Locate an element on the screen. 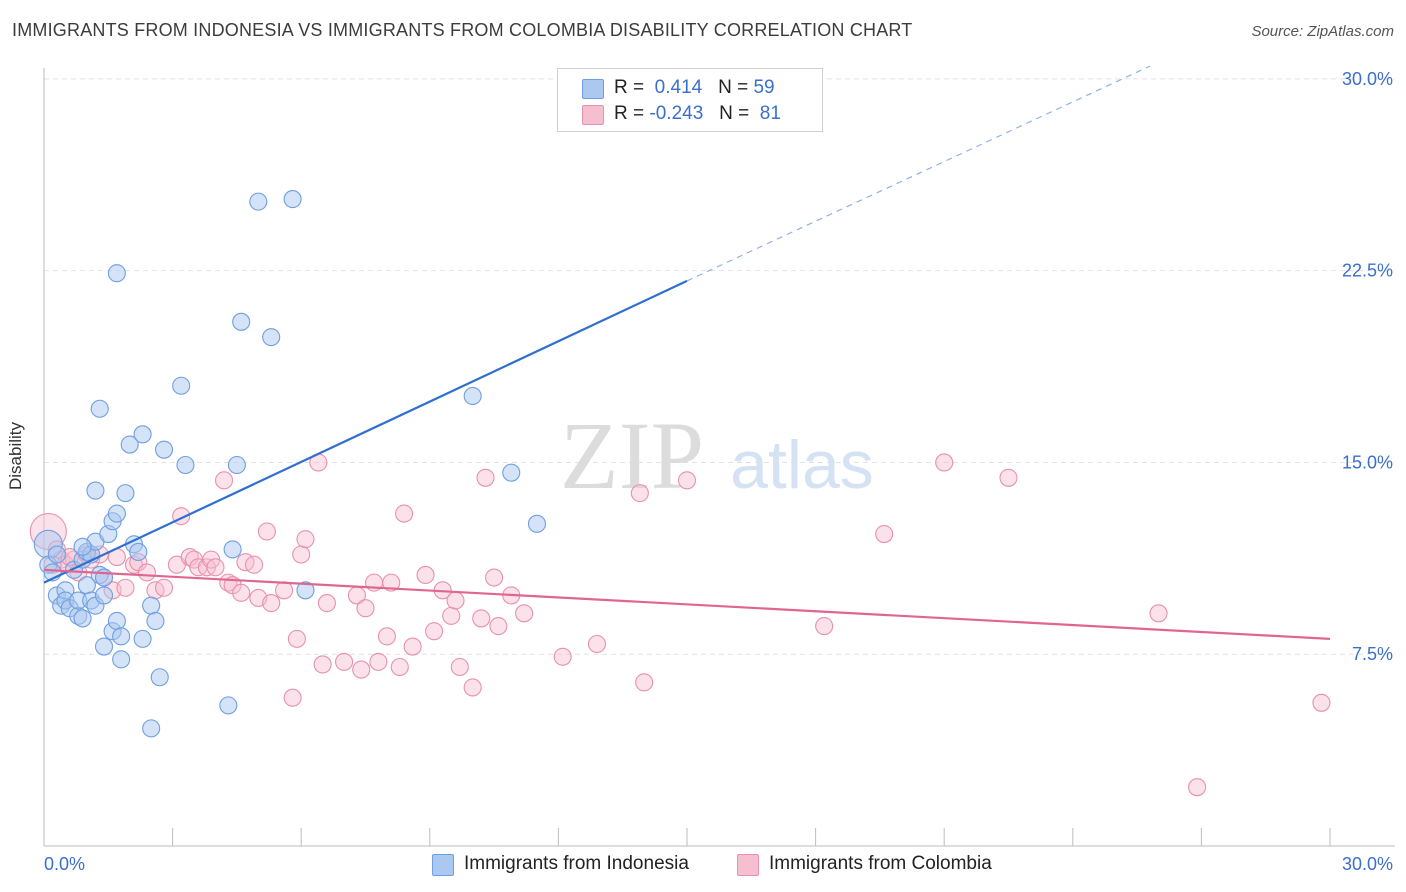  legend-r-label: R = is located at coordinates (629, 113).